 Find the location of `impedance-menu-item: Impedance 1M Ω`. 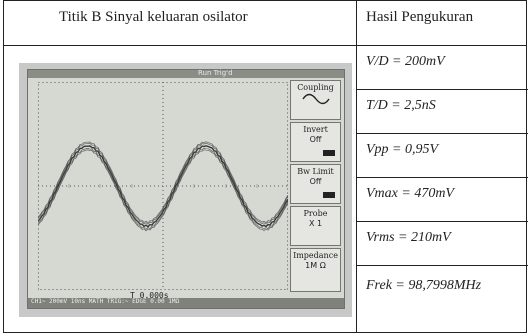

impedance-menu-item: Impedance 1M Ω is located at coordinates (315, 270).